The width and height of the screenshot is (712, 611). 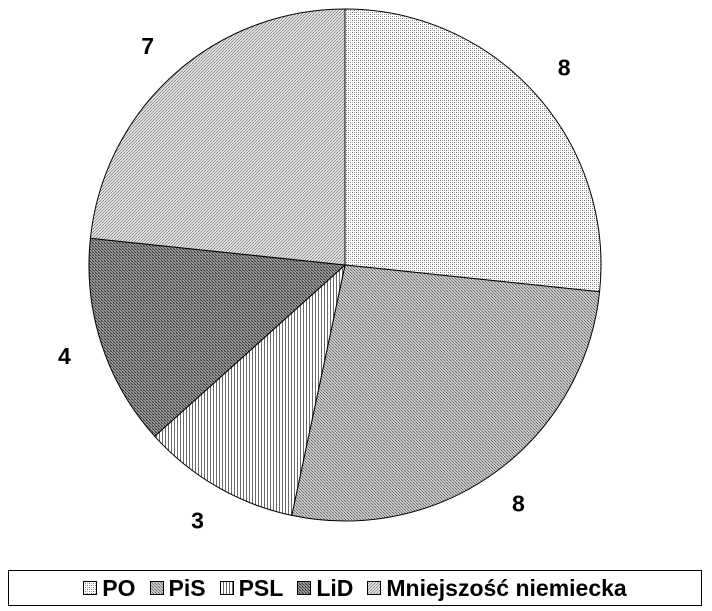 What do you see at coordinates (250, 390) in the screenshot?
I see `pie-slice-psl` at bounding box center [250, 390].